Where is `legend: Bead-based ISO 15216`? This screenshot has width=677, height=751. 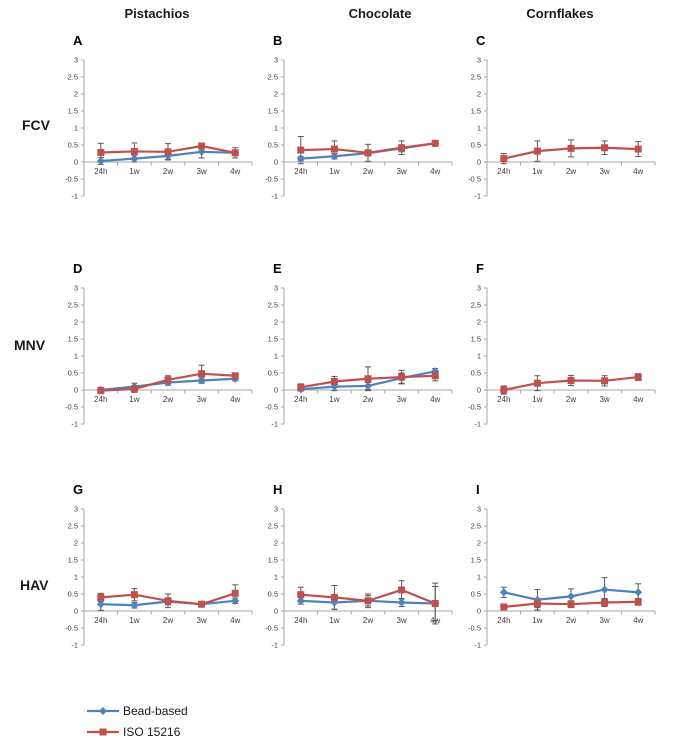 legend: Bead-based ISO 15216 is located at coordinates (137, 721).